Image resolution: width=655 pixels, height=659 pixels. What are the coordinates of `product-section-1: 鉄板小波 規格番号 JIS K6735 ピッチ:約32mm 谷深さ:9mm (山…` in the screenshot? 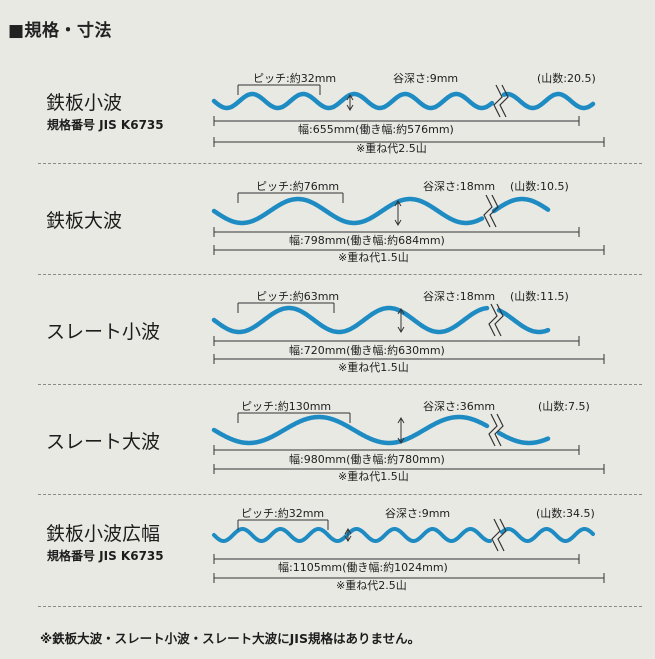 It's located at (340, 110).